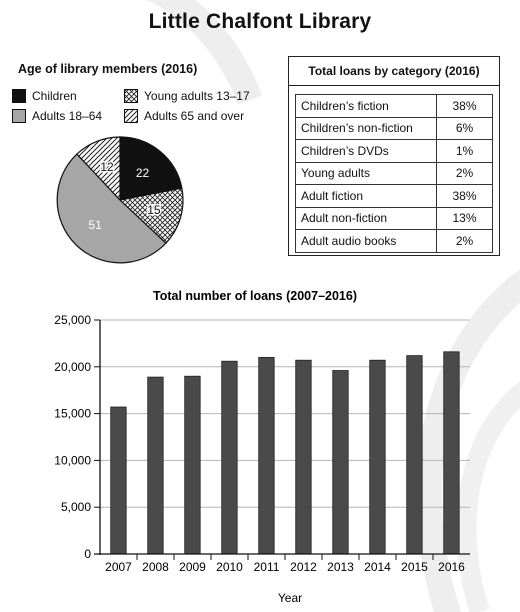  Describe the element at coordinates (131, 116) in the screenshot. I see `legend-swatch-diagonal-lines` at that location.